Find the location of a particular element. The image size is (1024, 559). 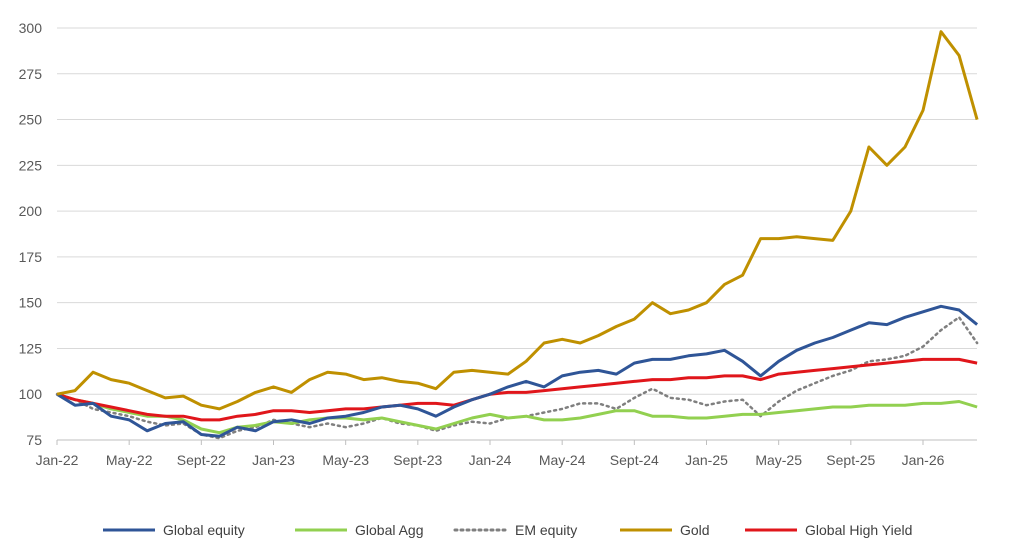

legend-label: Global equity is located at coordinates (204, 530).